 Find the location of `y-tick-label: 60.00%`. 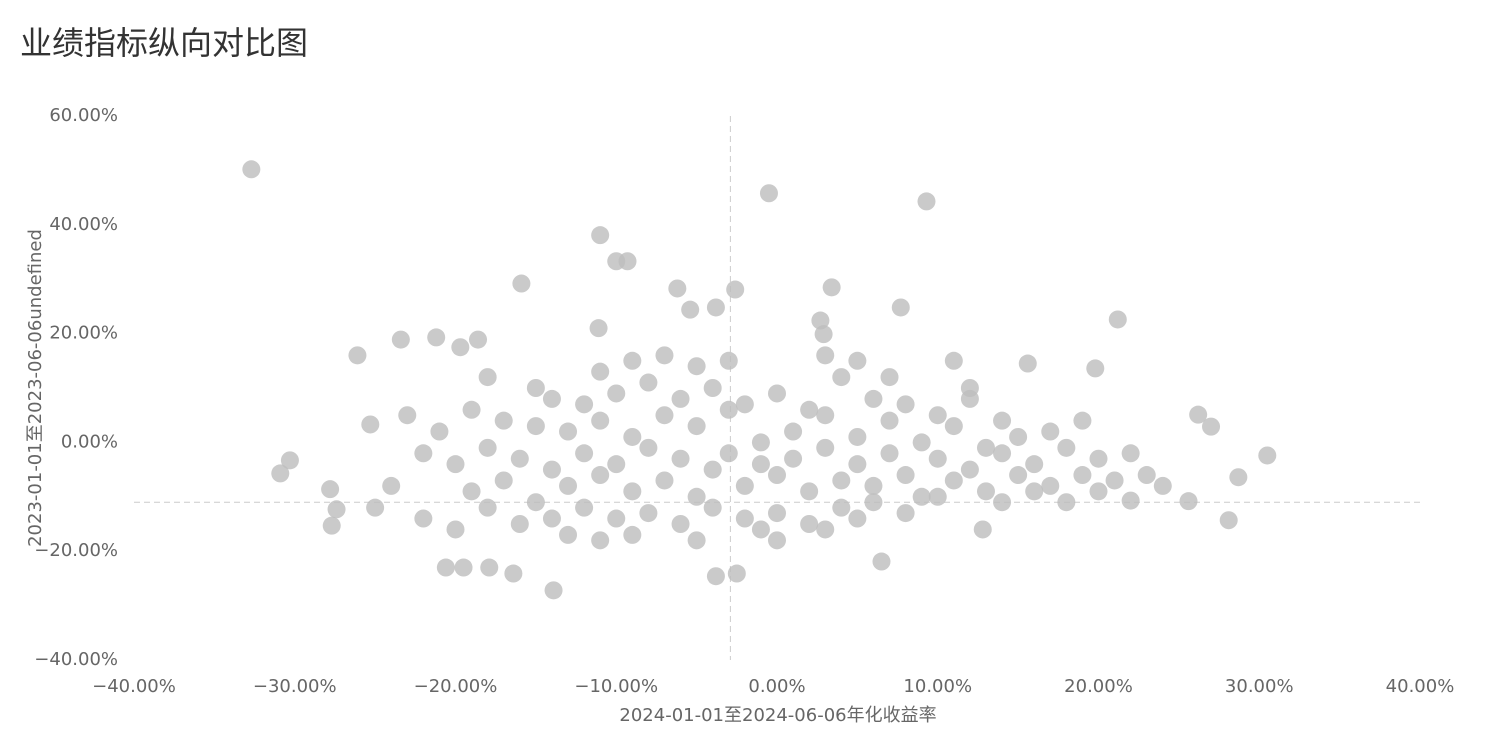

y-tick-label: 60.00% is located at coordinates (83, 115).